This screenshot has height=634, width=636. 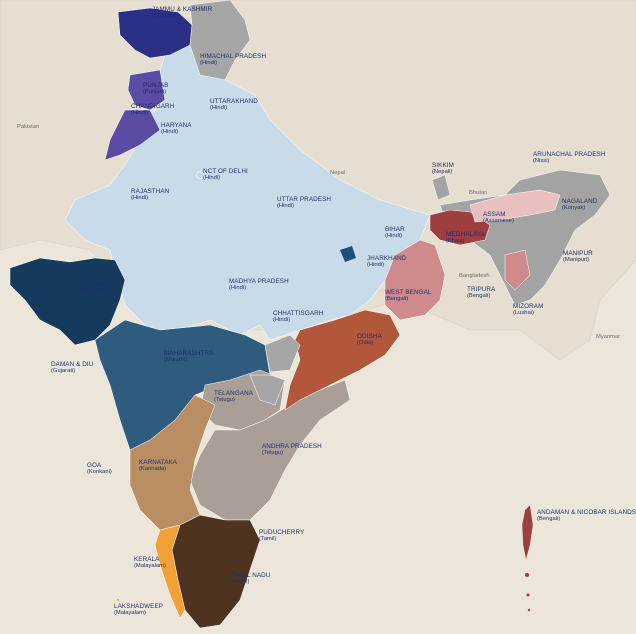 What do you see at coordinates (395, 229) in the screenshot?
I see `state-name: BIHAR` at bounding box center [395, 229].